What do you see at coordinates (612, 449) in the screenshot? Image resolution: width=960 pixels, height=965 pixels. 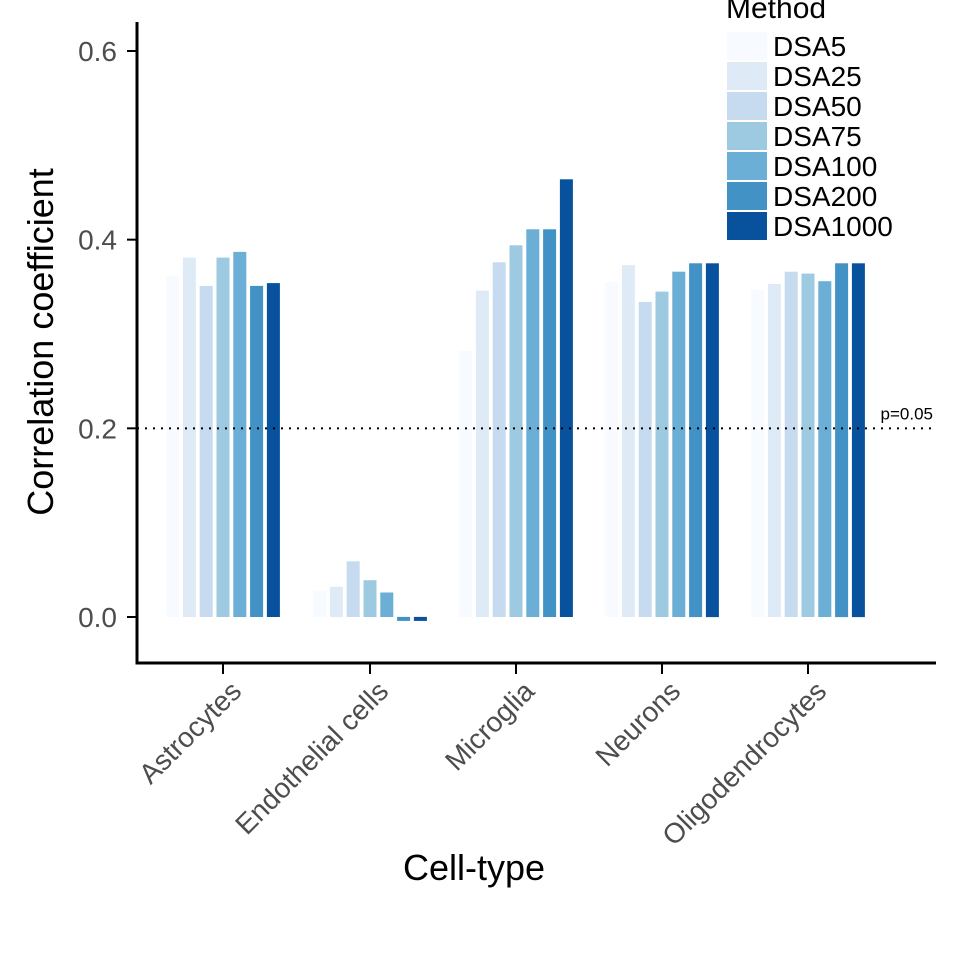 I see `bar-neurons-dsa5` at bounding box center [612, 449].